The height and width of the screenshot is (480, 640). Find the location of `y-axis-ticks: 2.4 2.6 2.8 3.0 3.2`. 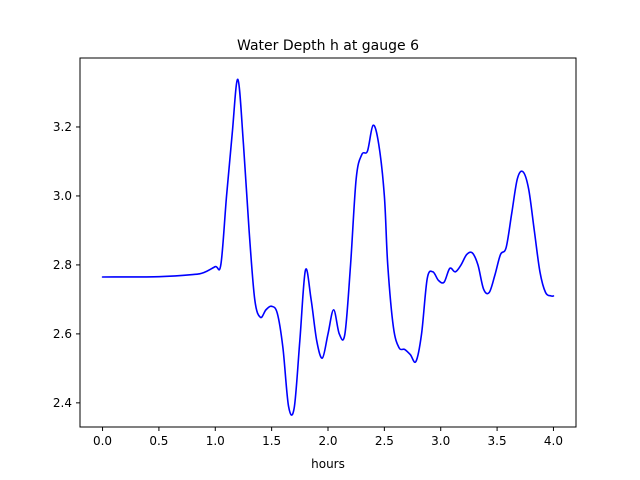

y-axis-ticks: 2.4 2.6 2.8 3.0 3.2 is located at coordinates (66, 265).